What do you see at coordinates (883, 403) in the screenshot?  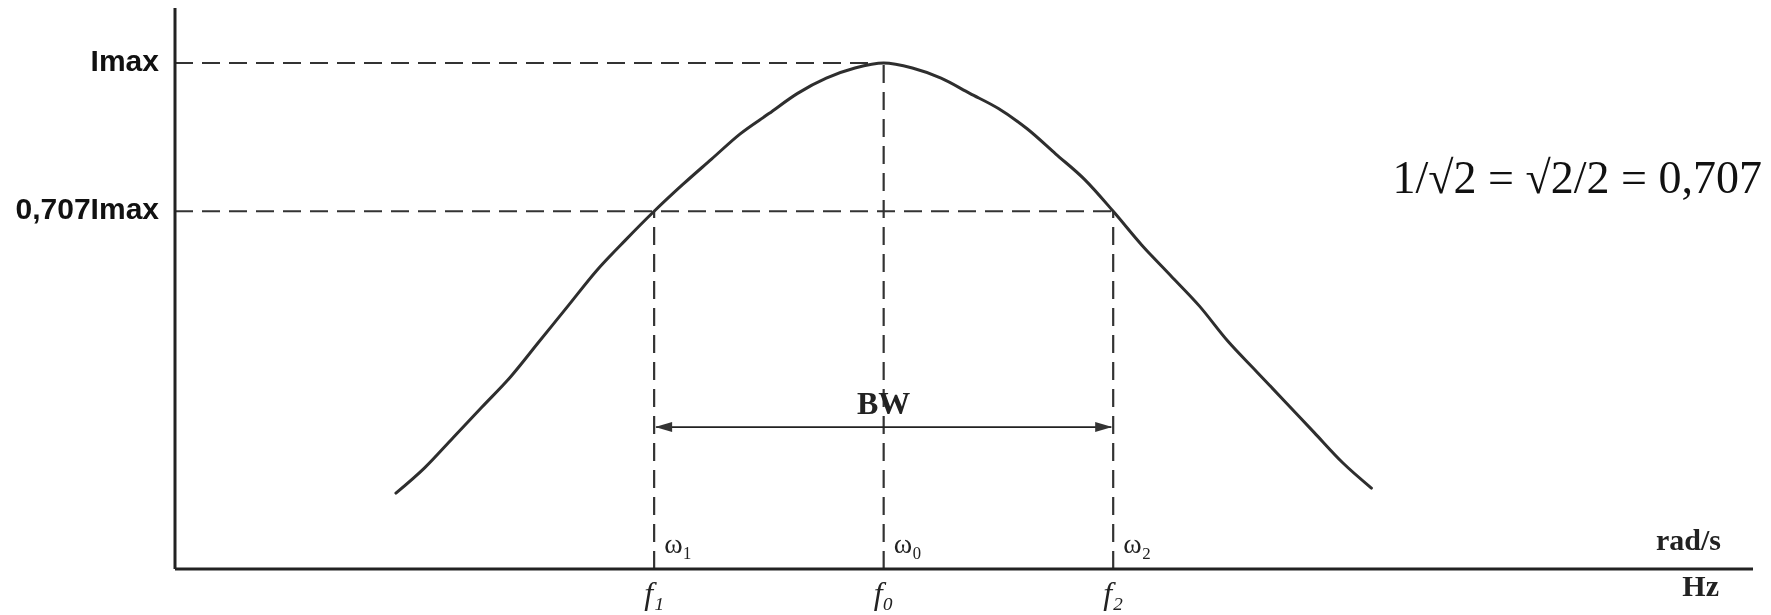 I see `annotation: BW` at bounding box center [883, 403].